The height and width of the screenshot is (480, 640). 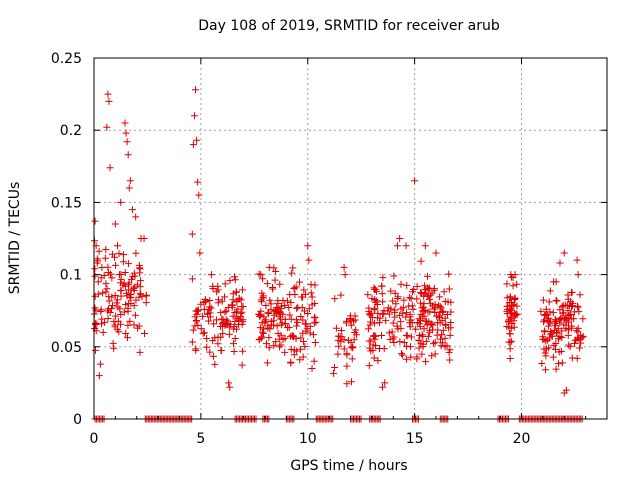 What do you see at coordinates (308, 439) in the screenshot?
I see `x-tick-label-2: 10` at bounding box center [308, 439].